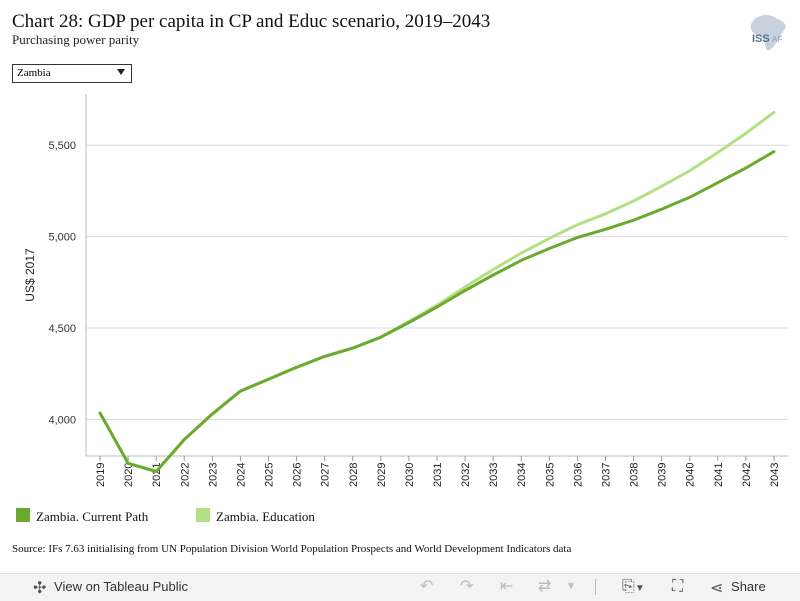 The width and height of the screenshot is (800, 601). What do you see at coordinates (62, 329) in the screenshot?
I see `y-tick-label: 4,500` at bounding box center [62, 329].